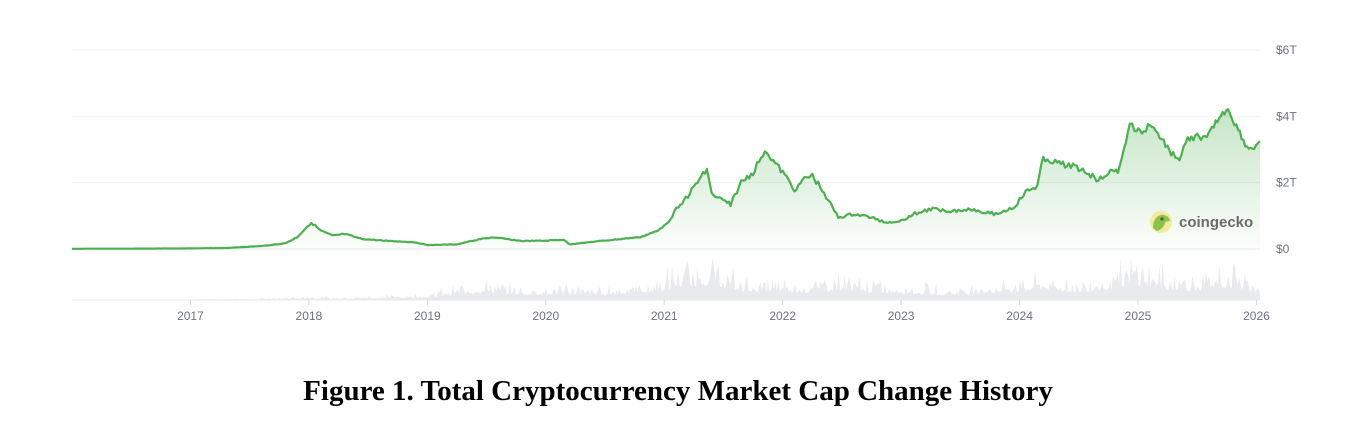 The width and height of the screenshot is (1356, 426). I want to click on gecko-head-icon, so click(1161, 222).